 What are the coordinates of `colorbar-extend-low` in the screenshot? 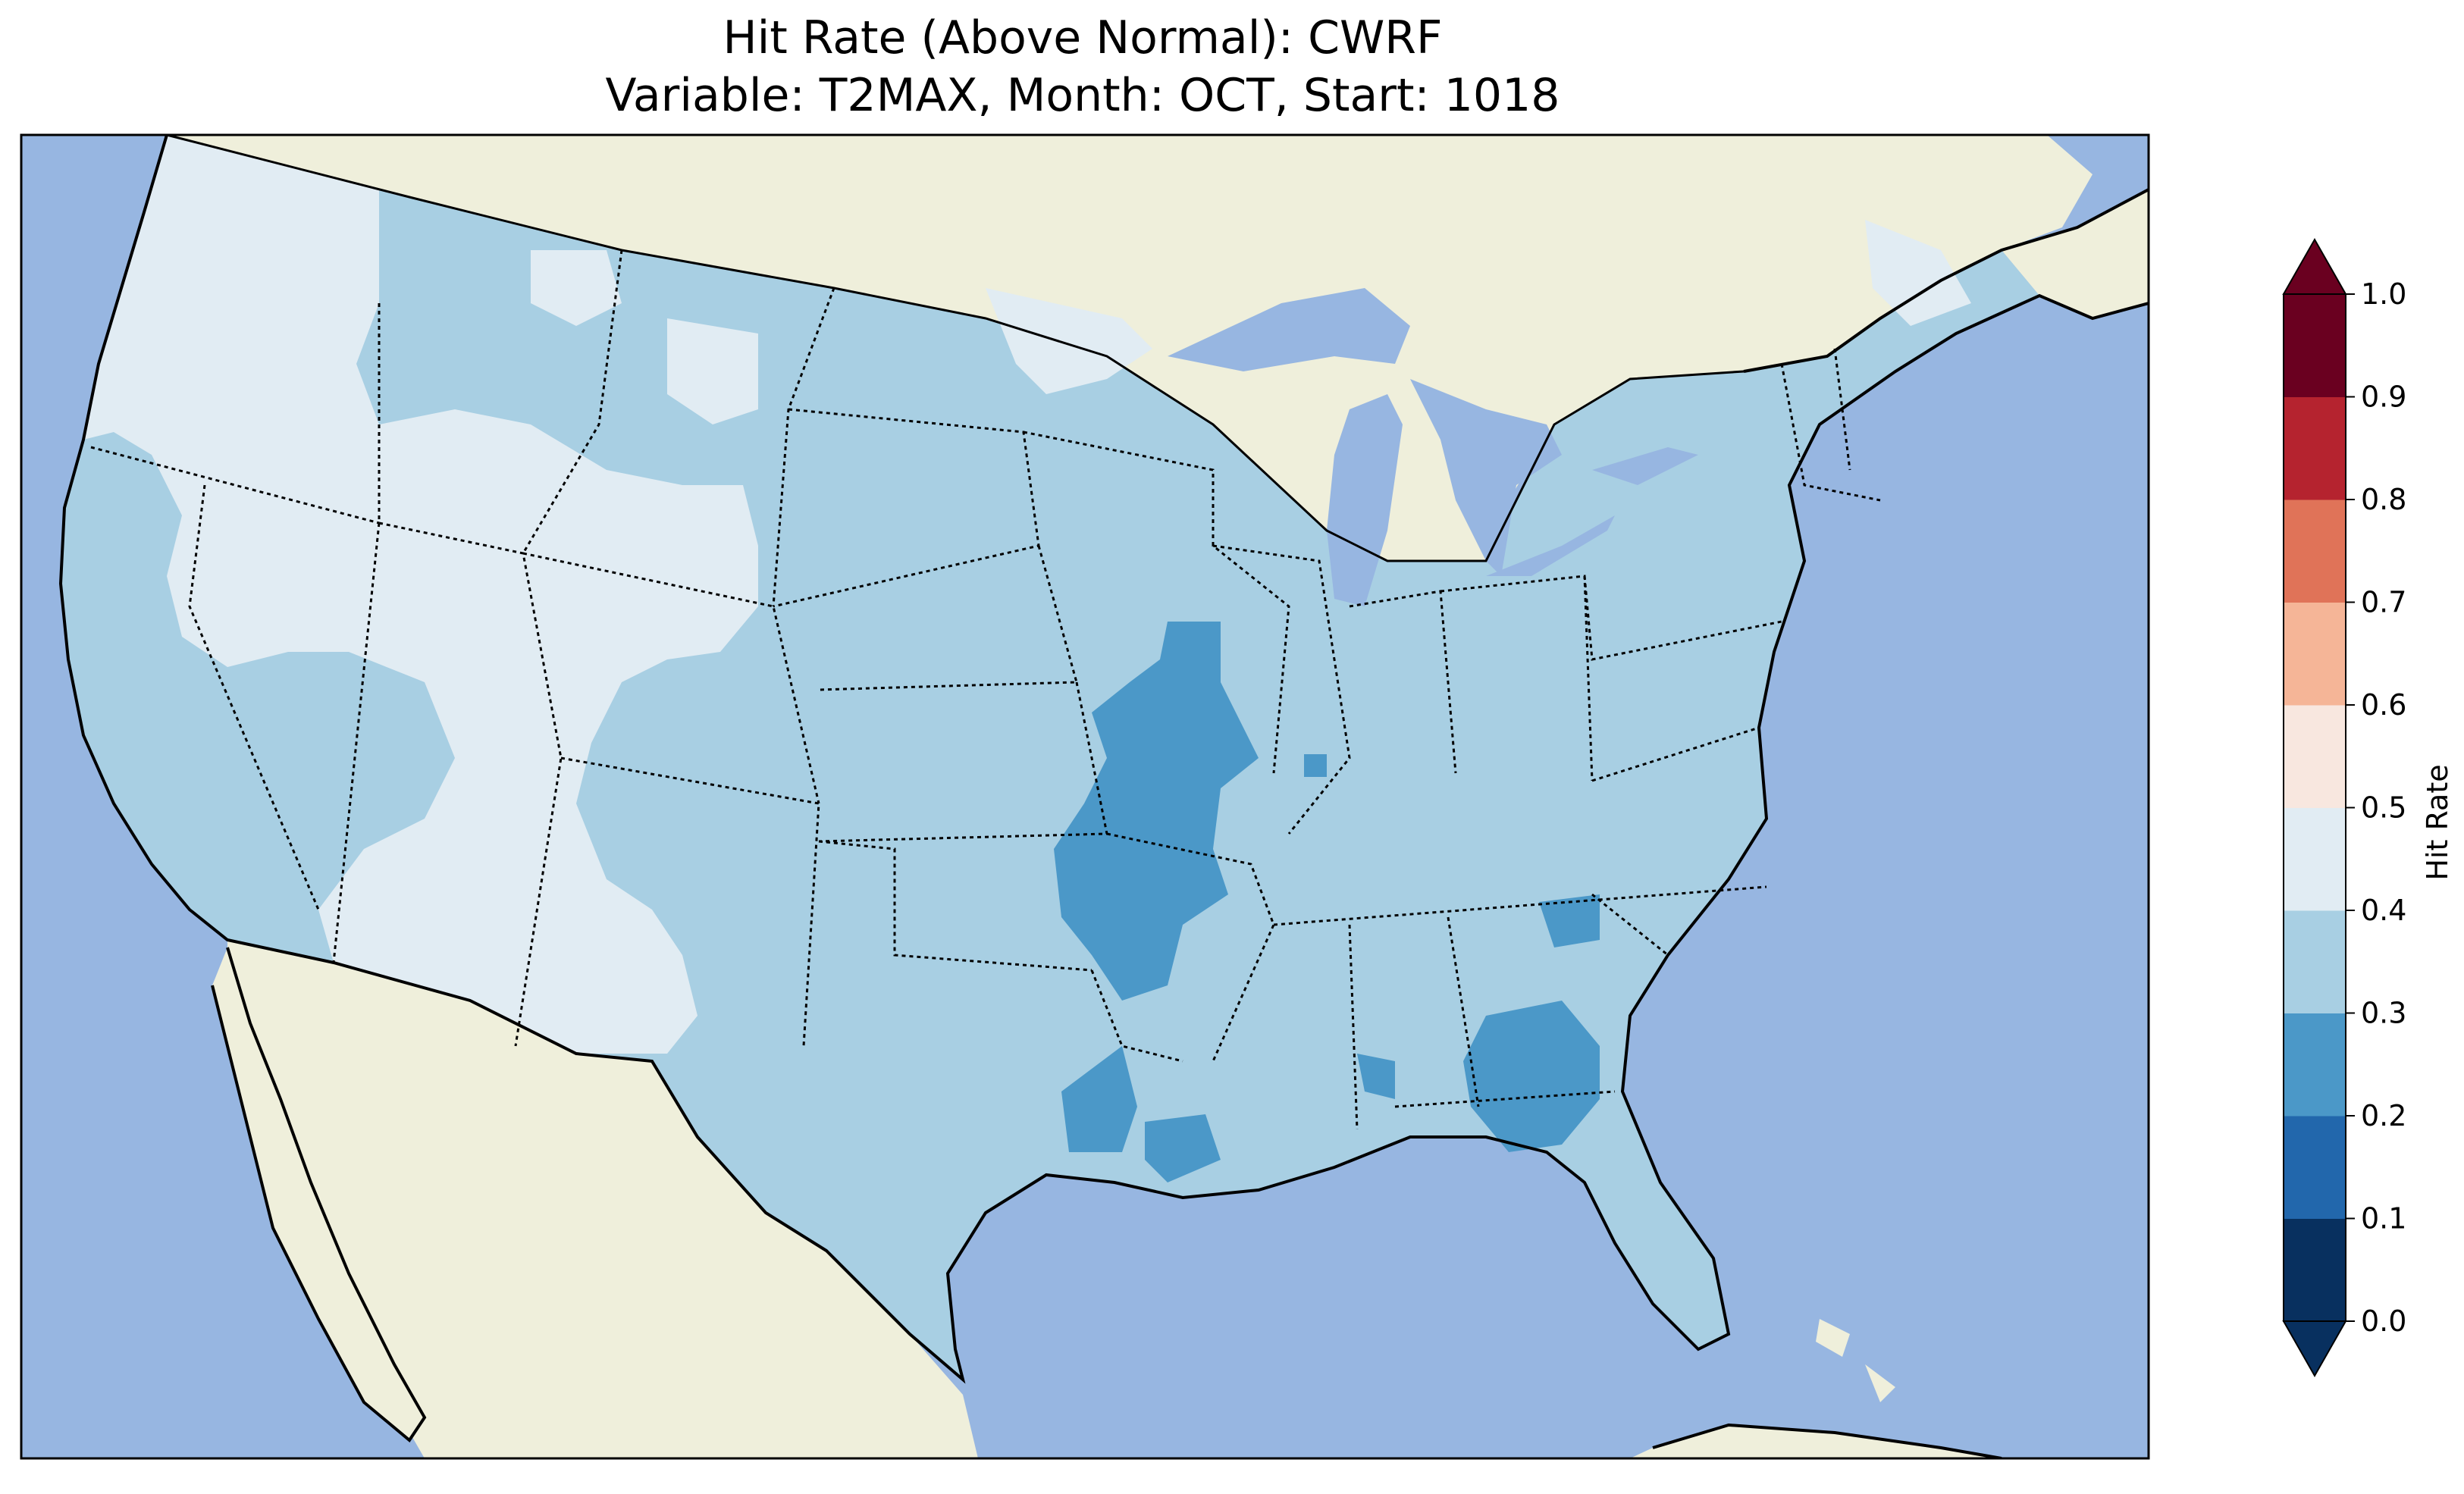 It's located at (2314, 1349).